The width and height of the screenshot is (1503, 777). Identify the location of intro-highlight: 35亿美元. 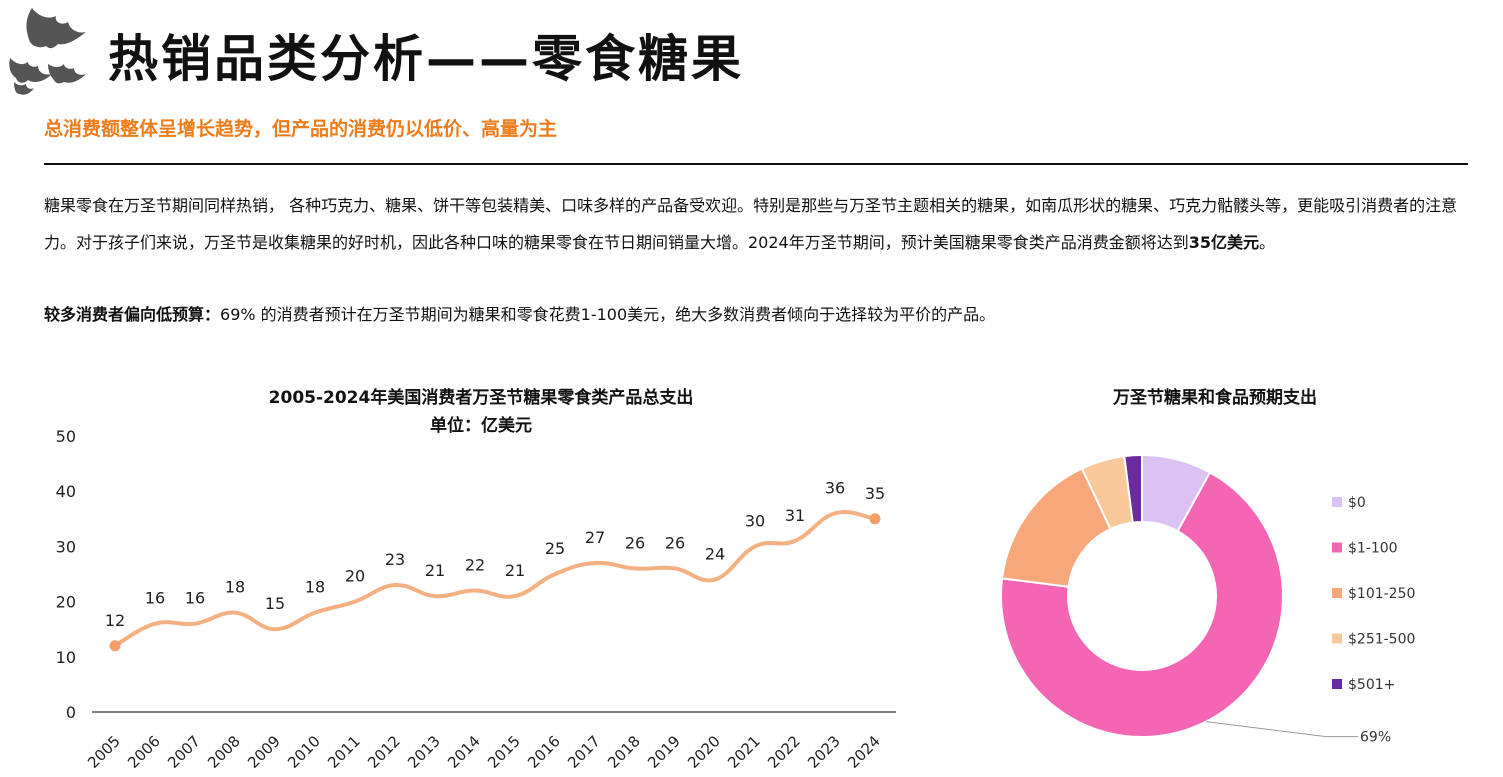
(1224, 242).